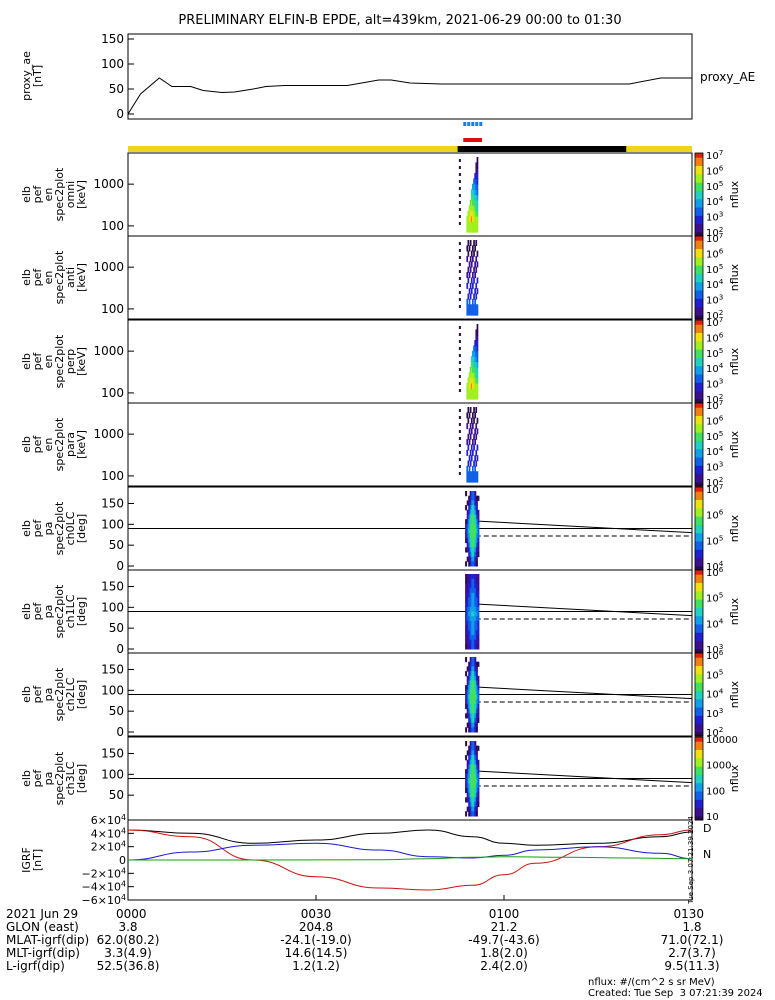 The image size is (775, 1000). What do you see at coordinates (691, 860) in the screenshot?
I see `side-timestamp: Tue Sep 3 07:21:39 2024` at bounding box center [691, 860].